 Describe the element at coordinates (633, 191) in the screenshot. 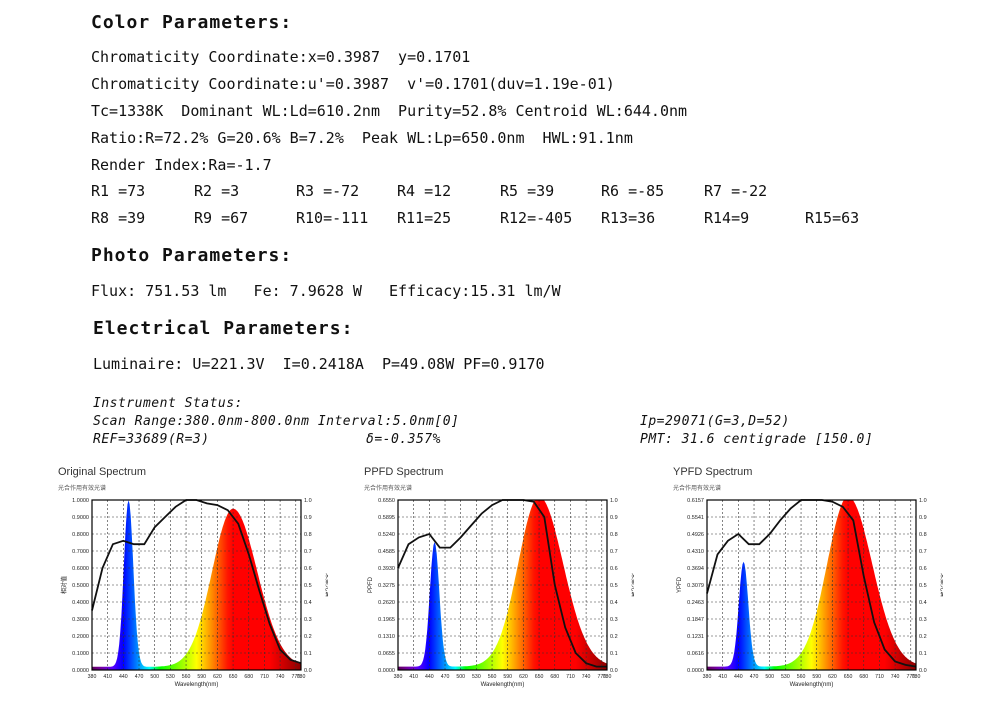

I see `render-index-value: R6 =-85` at that location.